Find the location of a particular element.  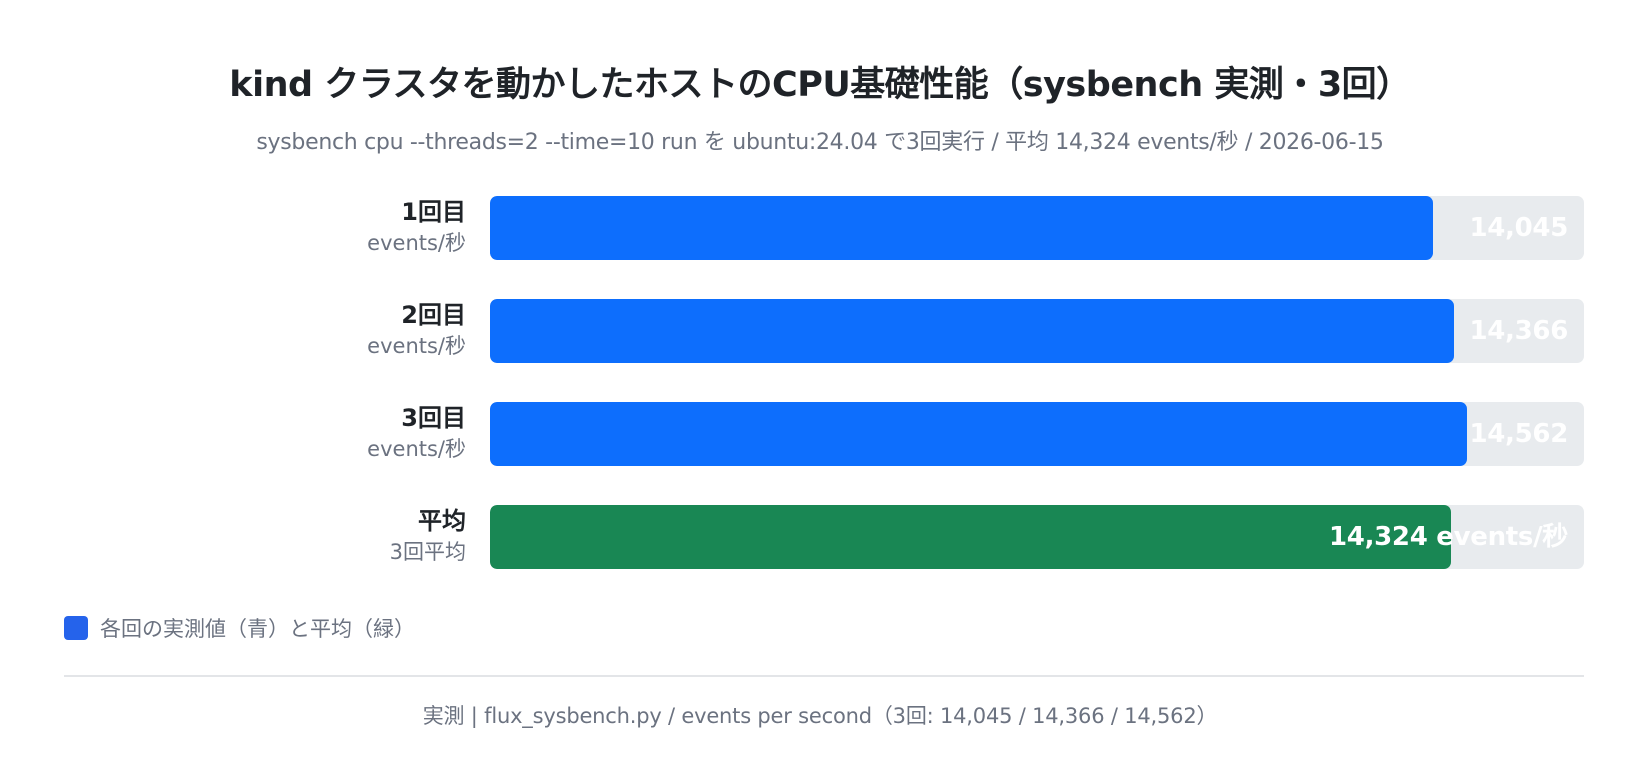

bar-track: 14,324 events/秒 is located at coordinates (1037, 537).